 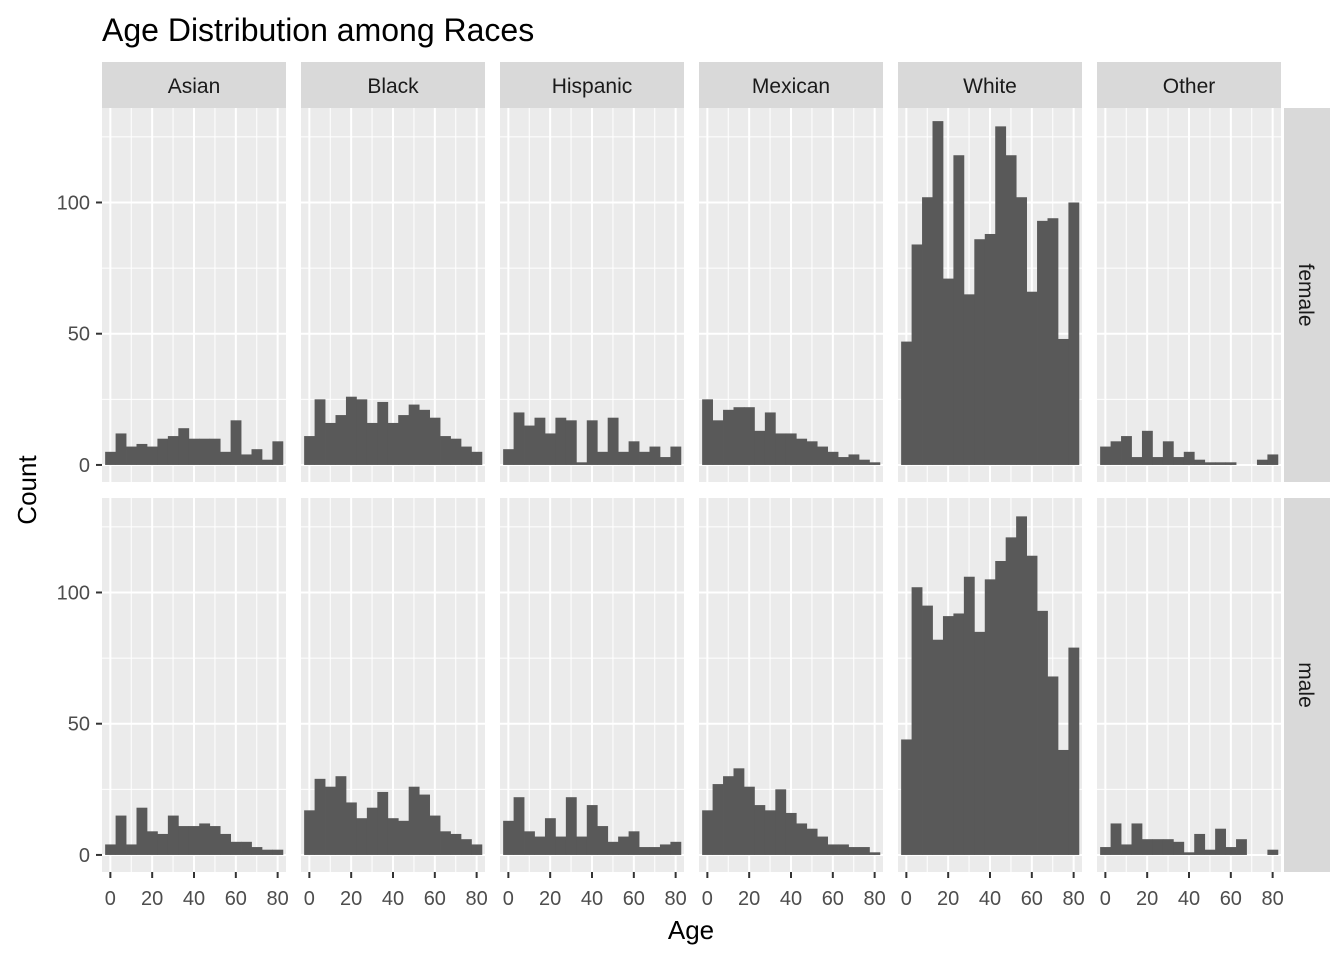 What do you see at coordinates (990, 86) in the screenshot?
I see `strip-label-white: White` at bounding box center [990, 86].